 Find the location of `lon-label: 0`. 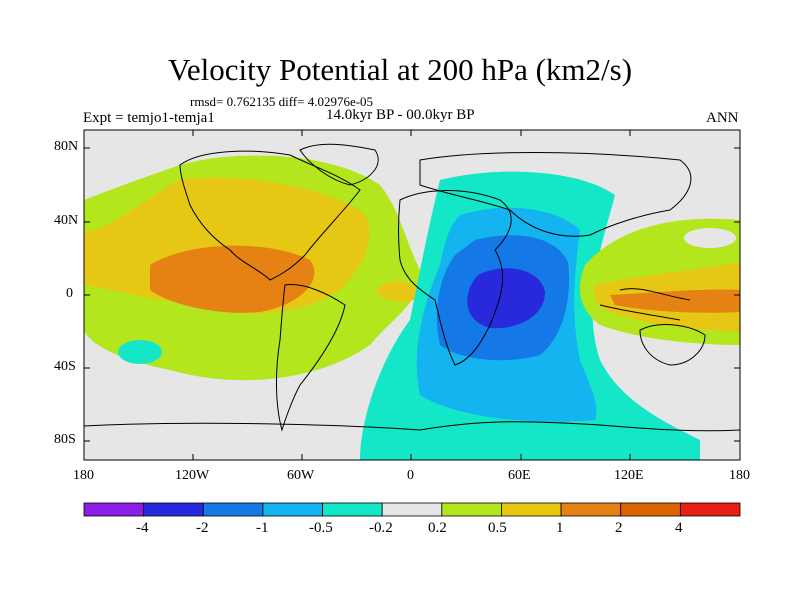

lon-label: 0 is located at coordinates (410, 475).